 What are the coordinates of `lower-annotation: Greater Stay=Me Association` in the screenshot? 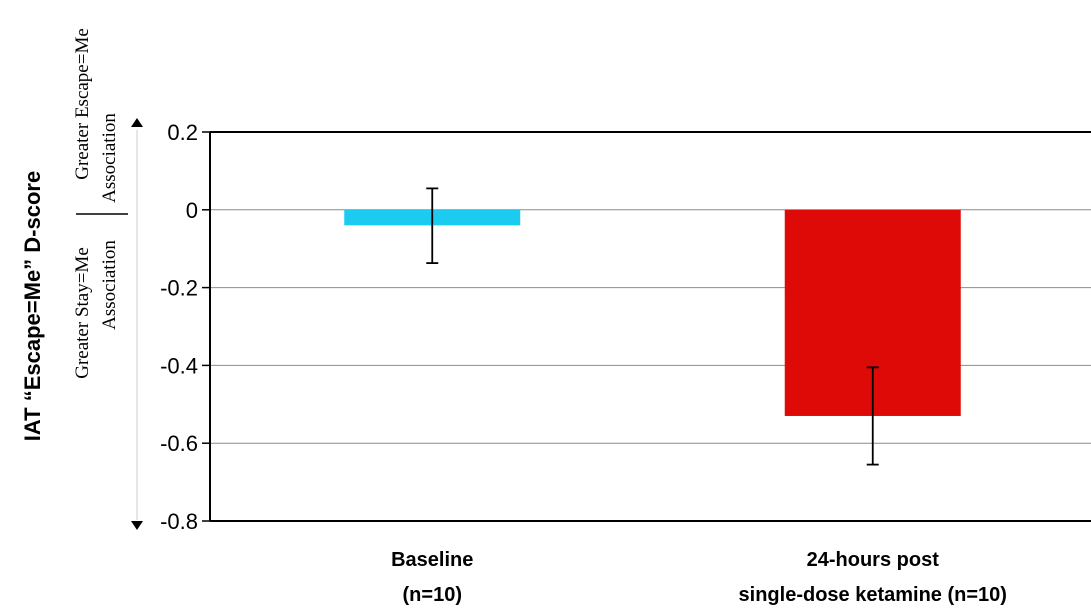 It's located at (96, 309).